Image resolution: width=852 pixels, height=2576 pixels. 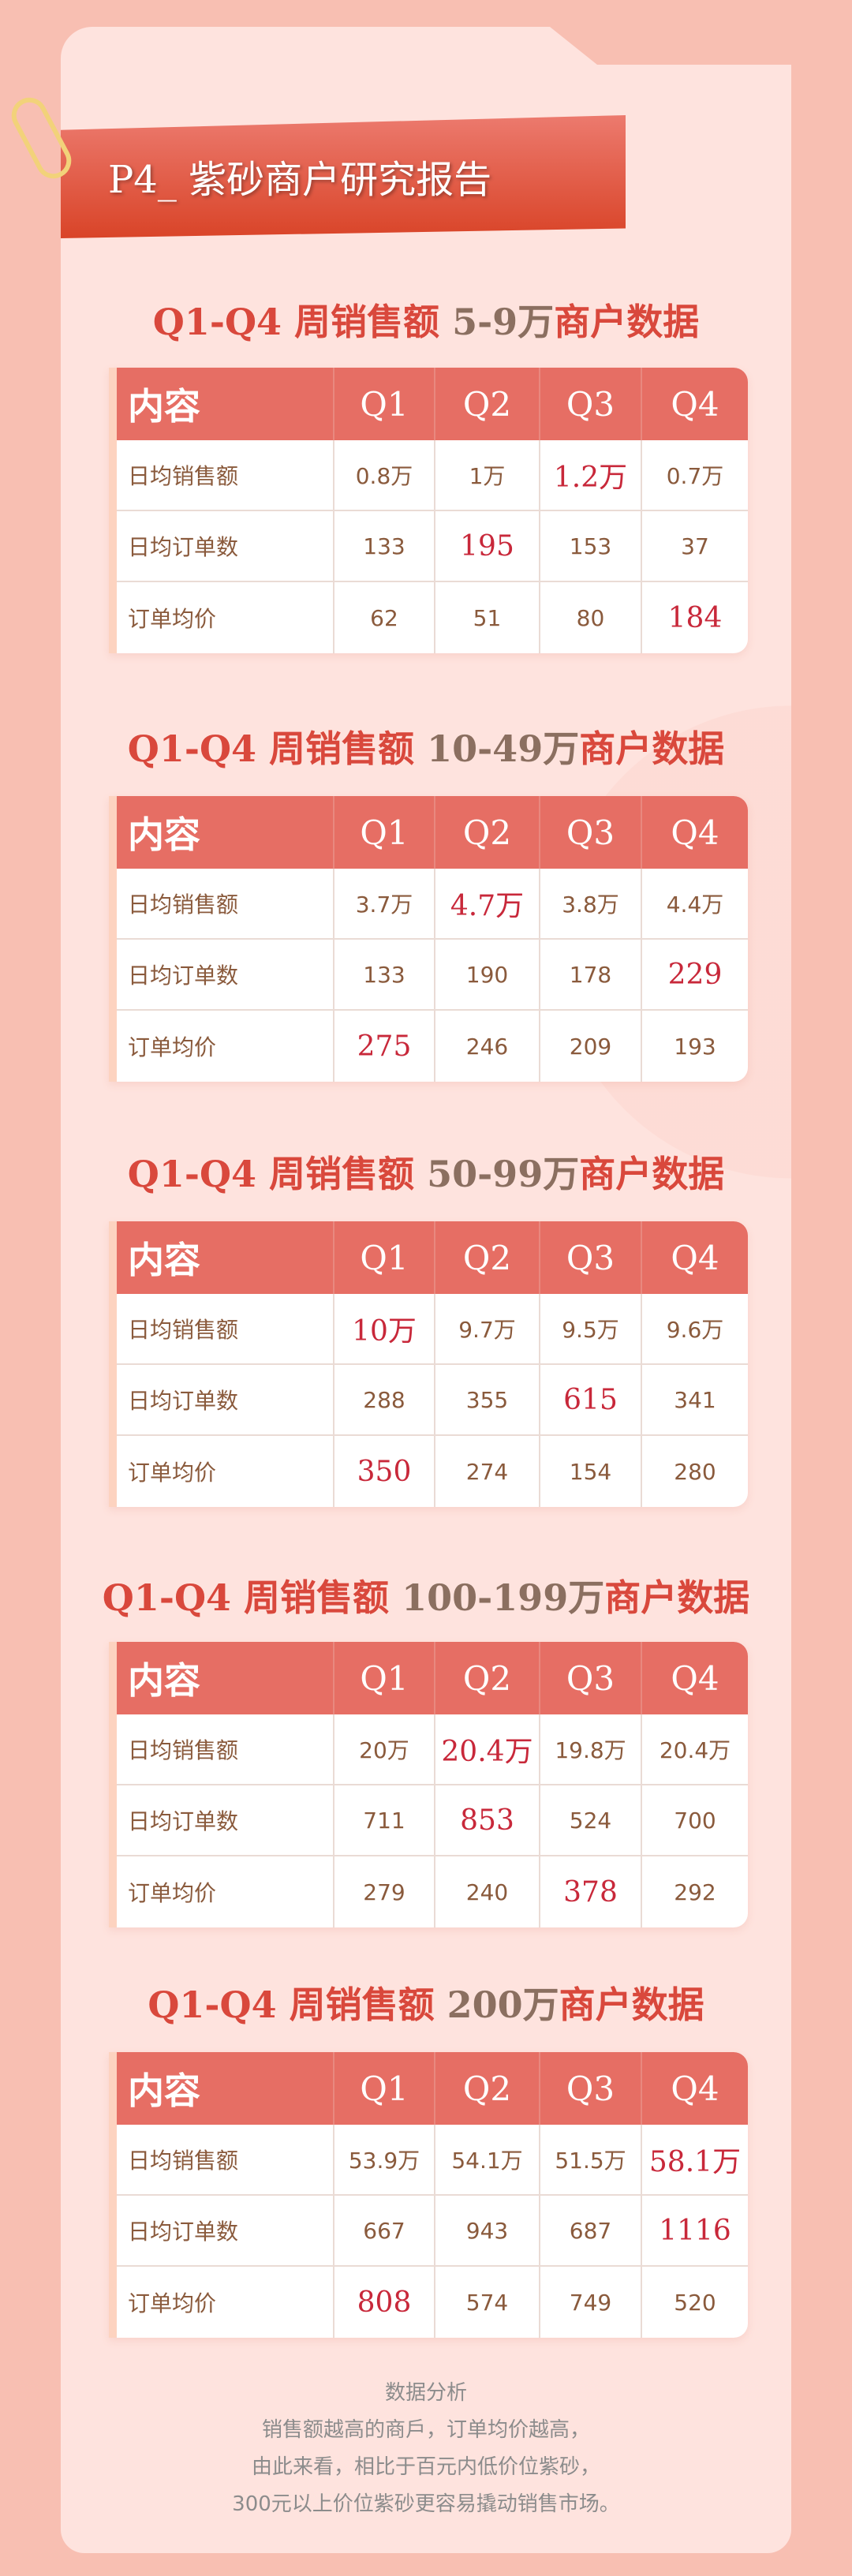 I want to click on analysis-line: 300元以上价位紫砂更容易撬动销售市场。, so click(x=426, y=2504).